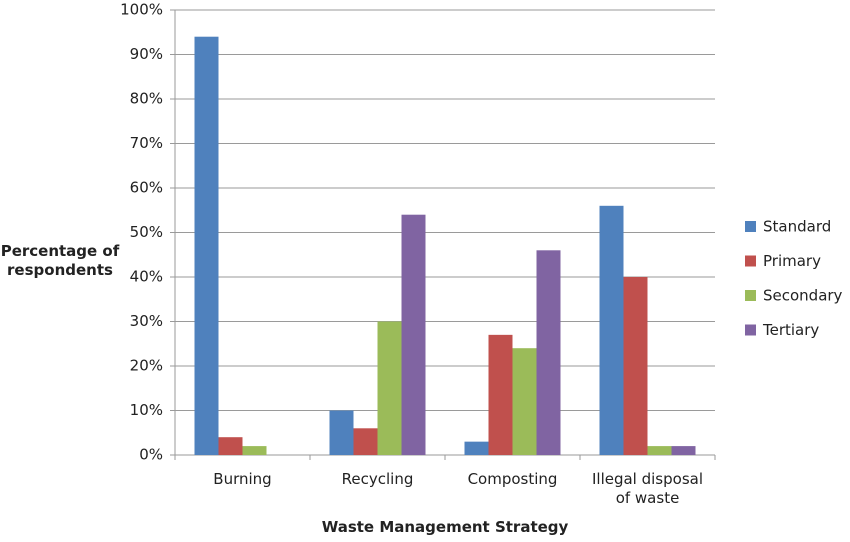 This screenshot has height=542, width=850. Describe the element at coordinates (803, 296) in the screenshot. I see `legend-label: Secondary` at that location.